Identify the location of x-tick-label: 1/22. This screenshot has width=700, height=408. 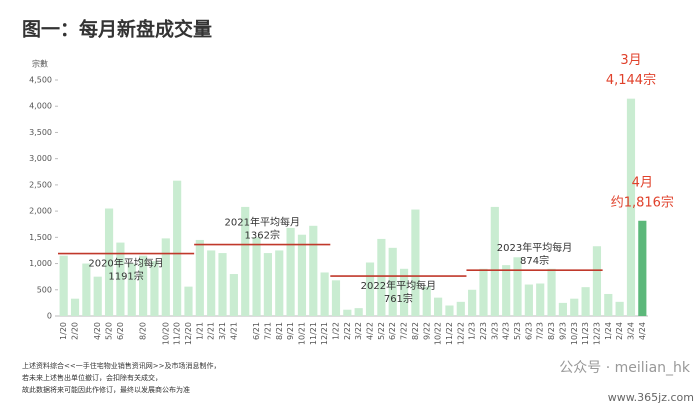
(335, 331).